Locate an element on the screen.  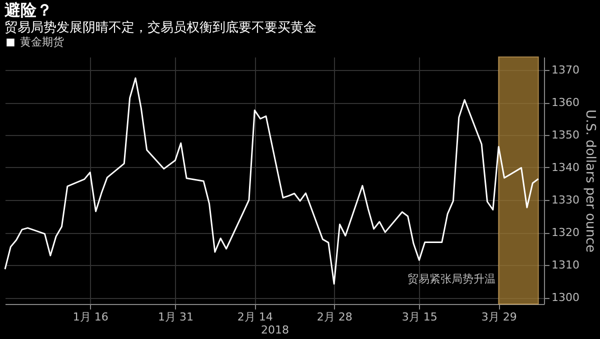
y-tick-label: 1360 is located at coordinates (566, 102).